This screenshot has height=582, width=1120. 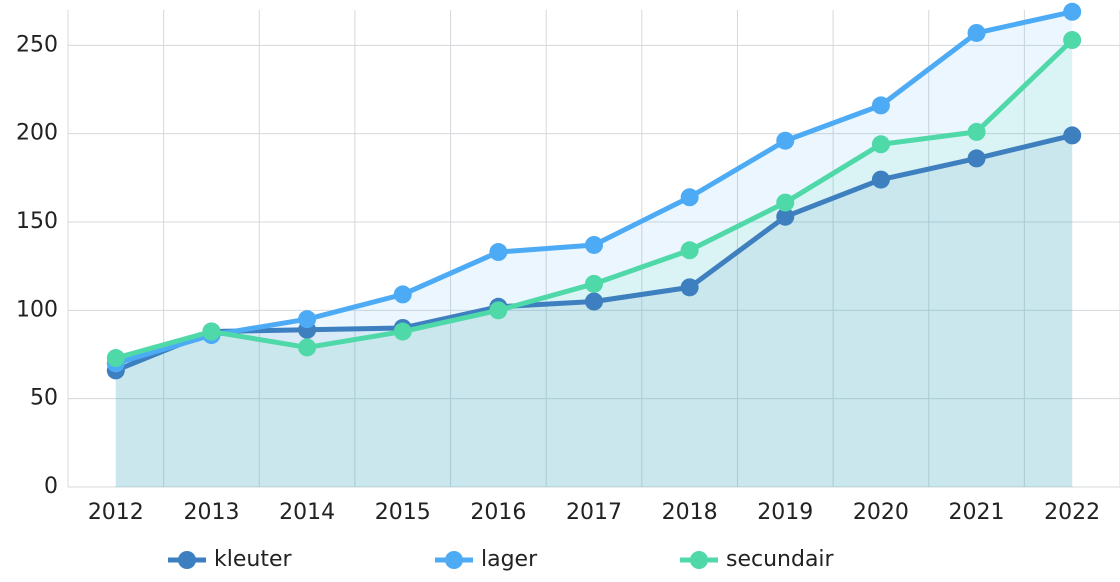 I want to click on x-tick-label: 2012, so click(x=116, y=512).